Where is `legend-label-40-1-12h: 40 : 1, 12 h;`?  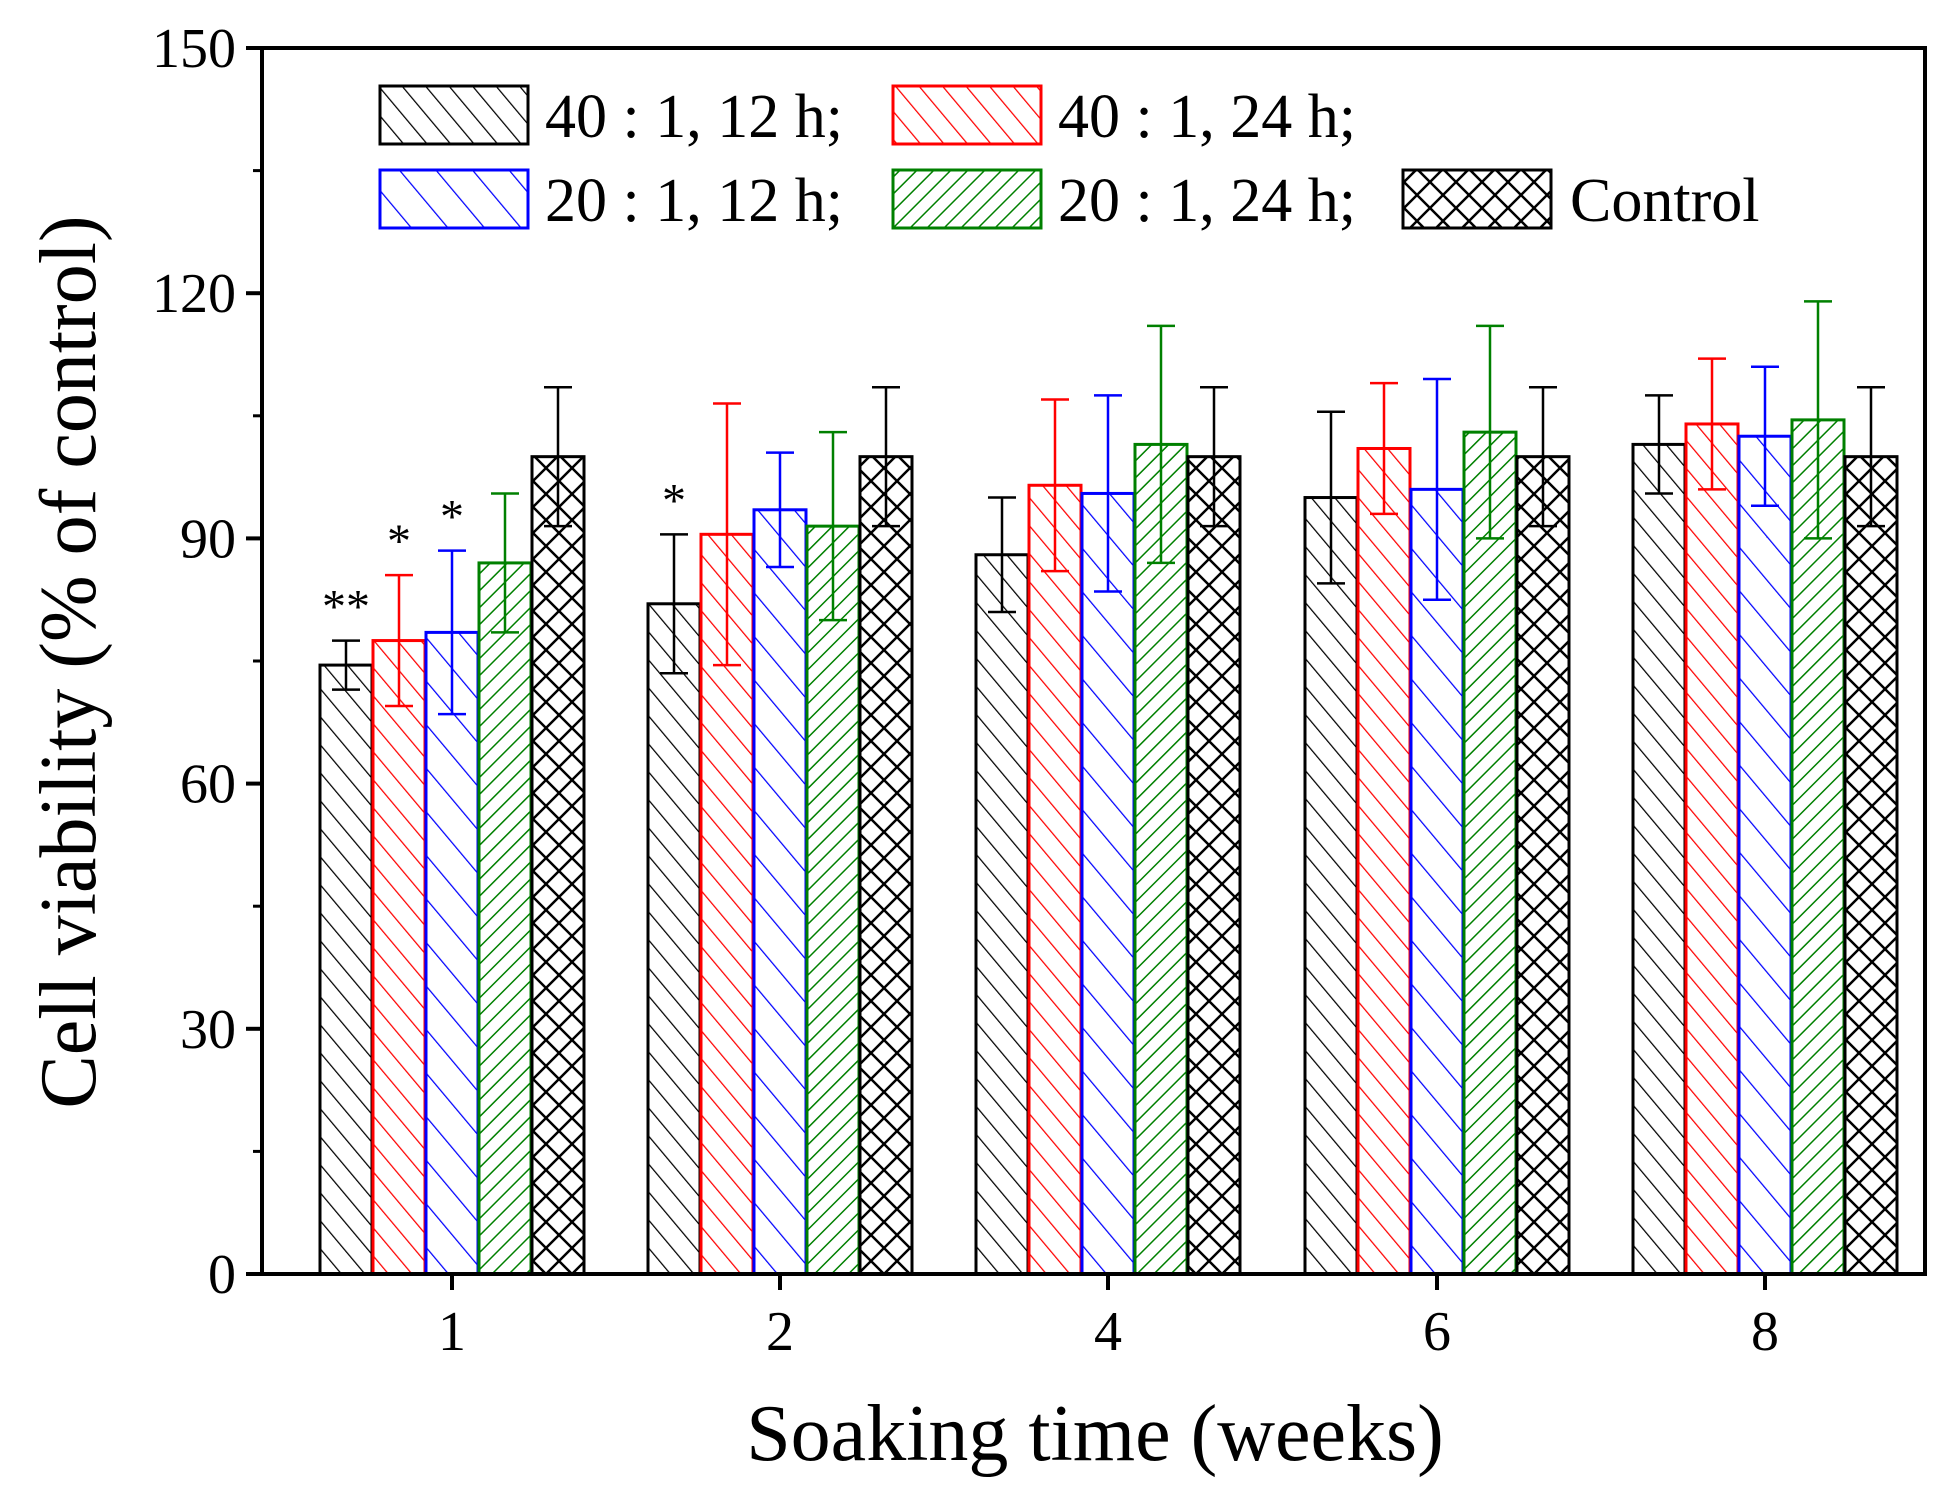 legend-label-40-1-12h: 40 : 1, 12 h; is located at coordinates (694, 117).